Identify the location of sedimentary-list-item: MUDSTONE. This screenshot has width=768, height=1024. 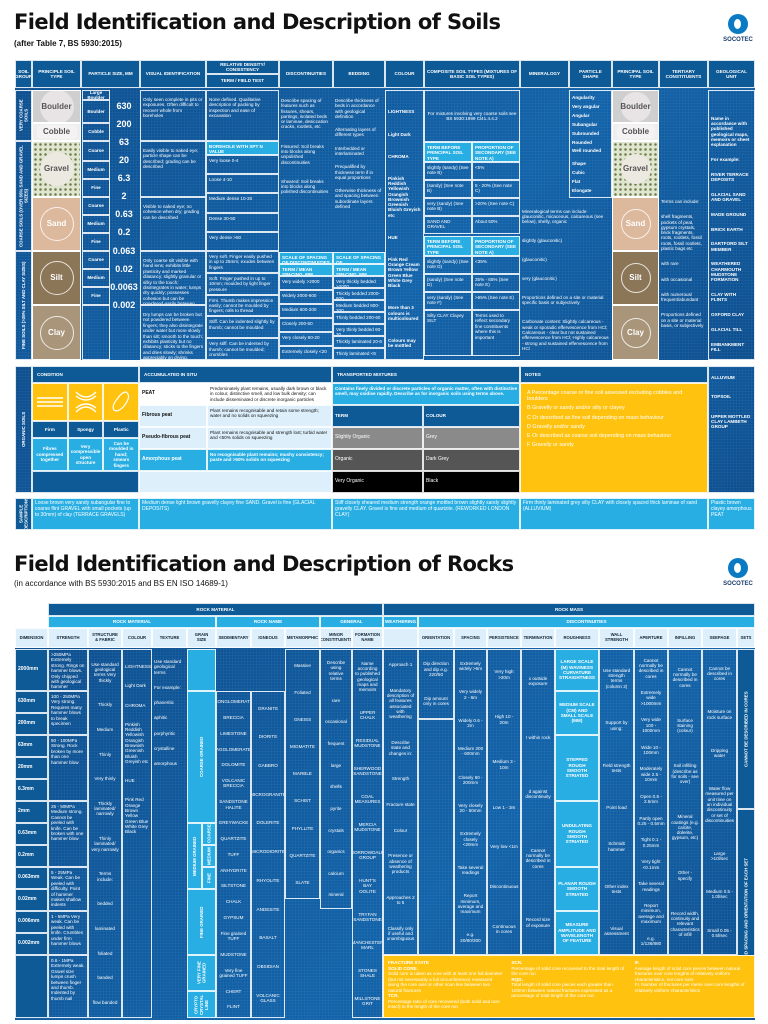
(233, 954).